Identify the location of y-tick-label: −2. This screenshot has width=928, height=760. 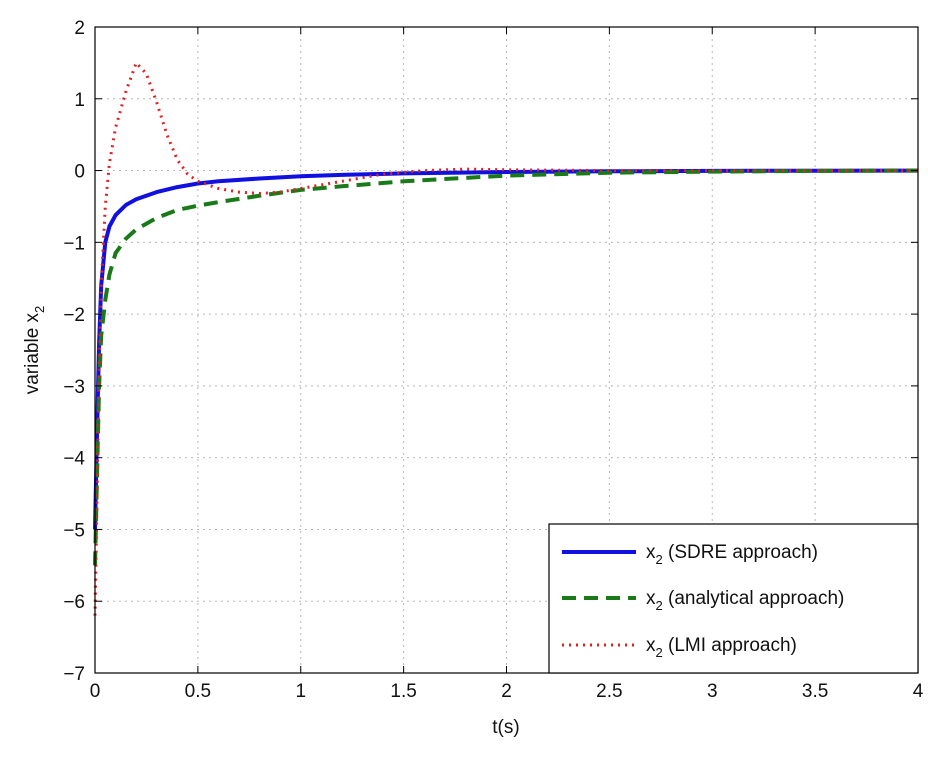
(74, 315).